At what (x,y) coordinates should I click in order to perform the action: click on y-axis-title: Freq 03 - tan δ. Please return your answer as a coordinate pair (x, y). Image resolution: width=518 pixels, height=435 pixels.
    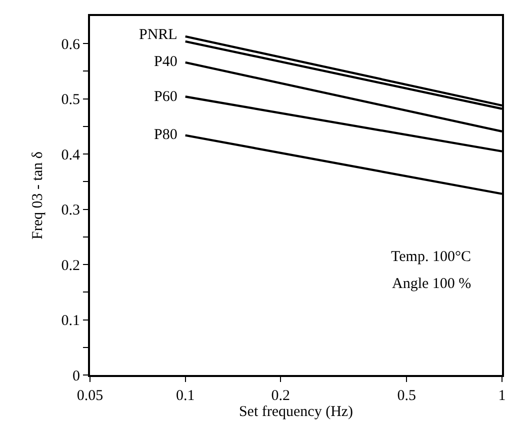
    Looking at the image, I should click on (38, 196).